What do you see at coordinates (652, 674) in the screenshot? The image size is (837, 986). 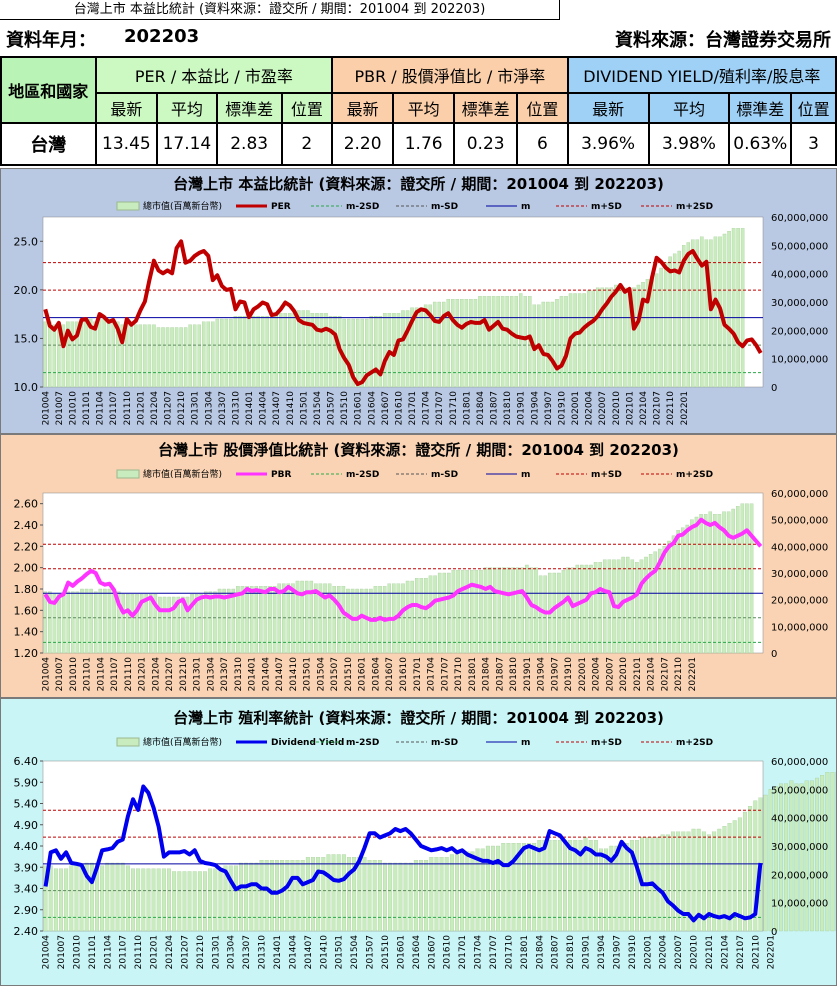 I see `x-tick-label: 202104` at bounding box center [652, 674].